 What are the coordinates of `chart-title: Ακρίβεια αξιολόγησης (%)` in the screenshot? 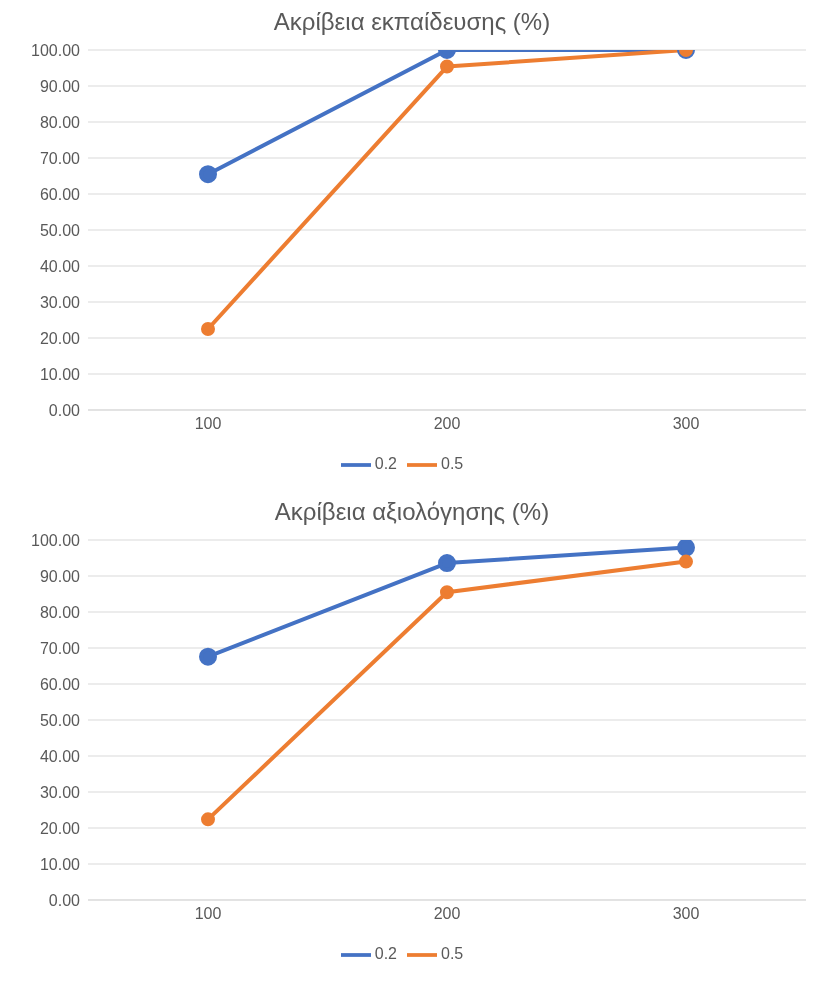 It's located at (412, 512).